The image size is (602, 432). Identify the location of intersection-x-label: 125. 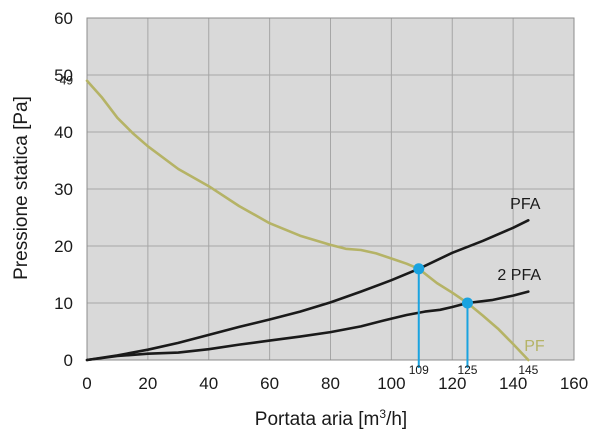
(467, 370).